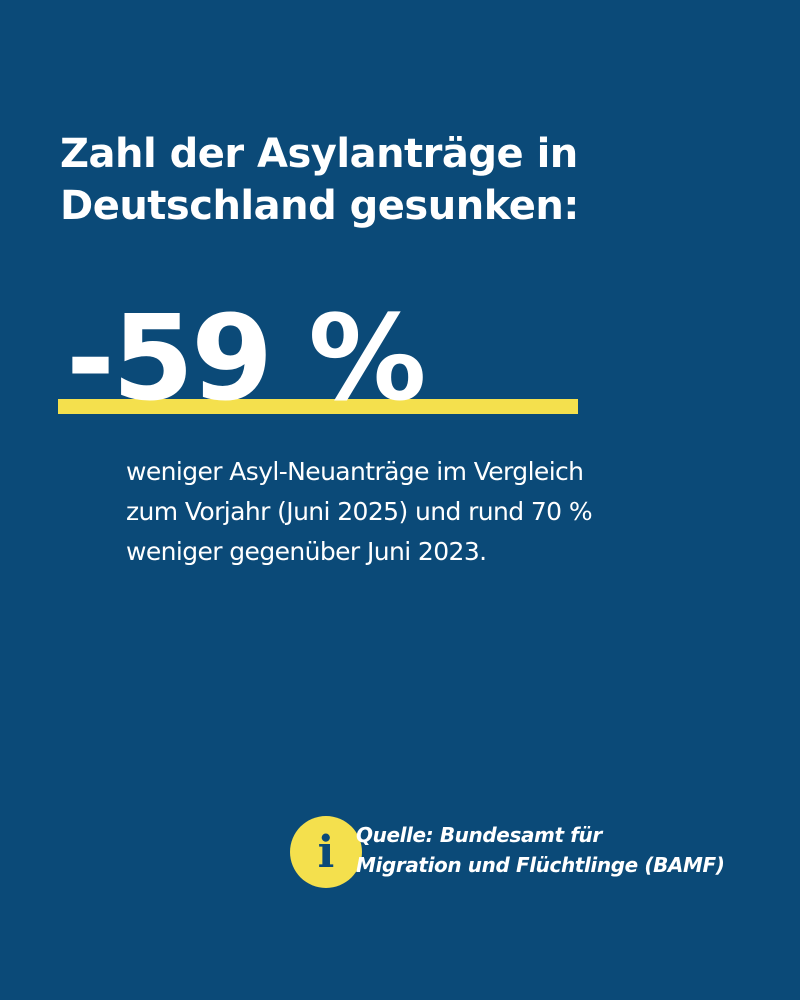 The width and height of the screenshot is (800, 1000). I want to click on percentage-figure: -59 %, so click(246, 358).